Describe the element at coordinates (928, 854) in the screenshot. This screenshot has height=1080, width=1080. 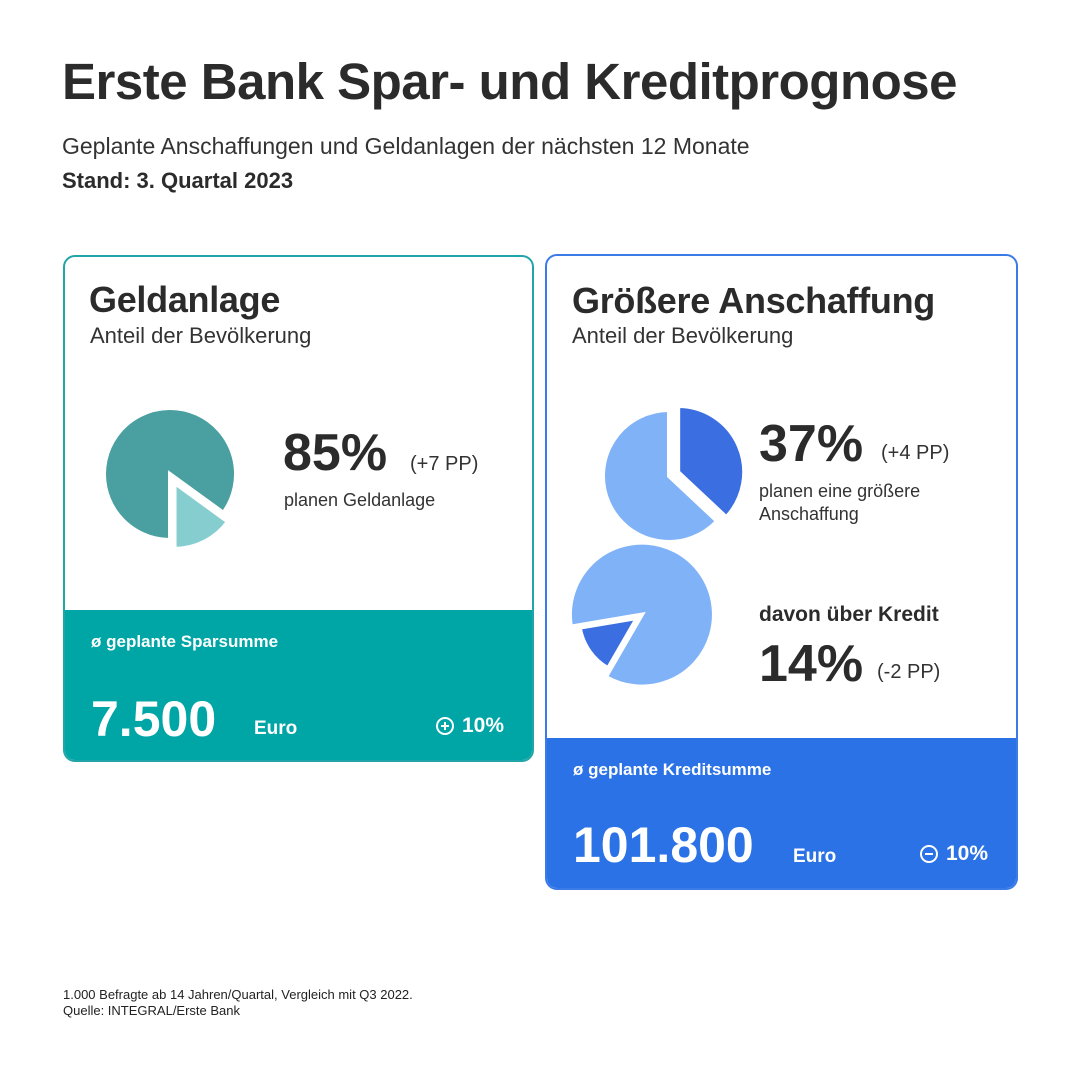
I see `minus-circle-icon` at that location.